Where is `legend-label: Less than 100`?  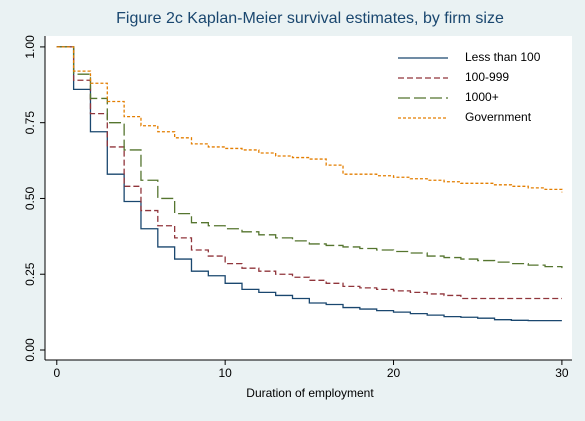
legend-label: Less than 100 is located at coordinates (503, 57).